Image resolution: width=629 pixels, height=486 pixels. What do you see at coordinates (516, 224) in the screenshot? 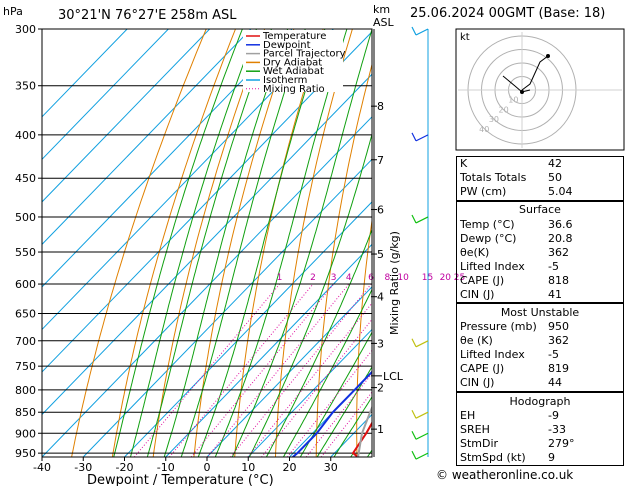
I see `surface-row: Temp (°C) 36.6` at bounding box center [516, 224].